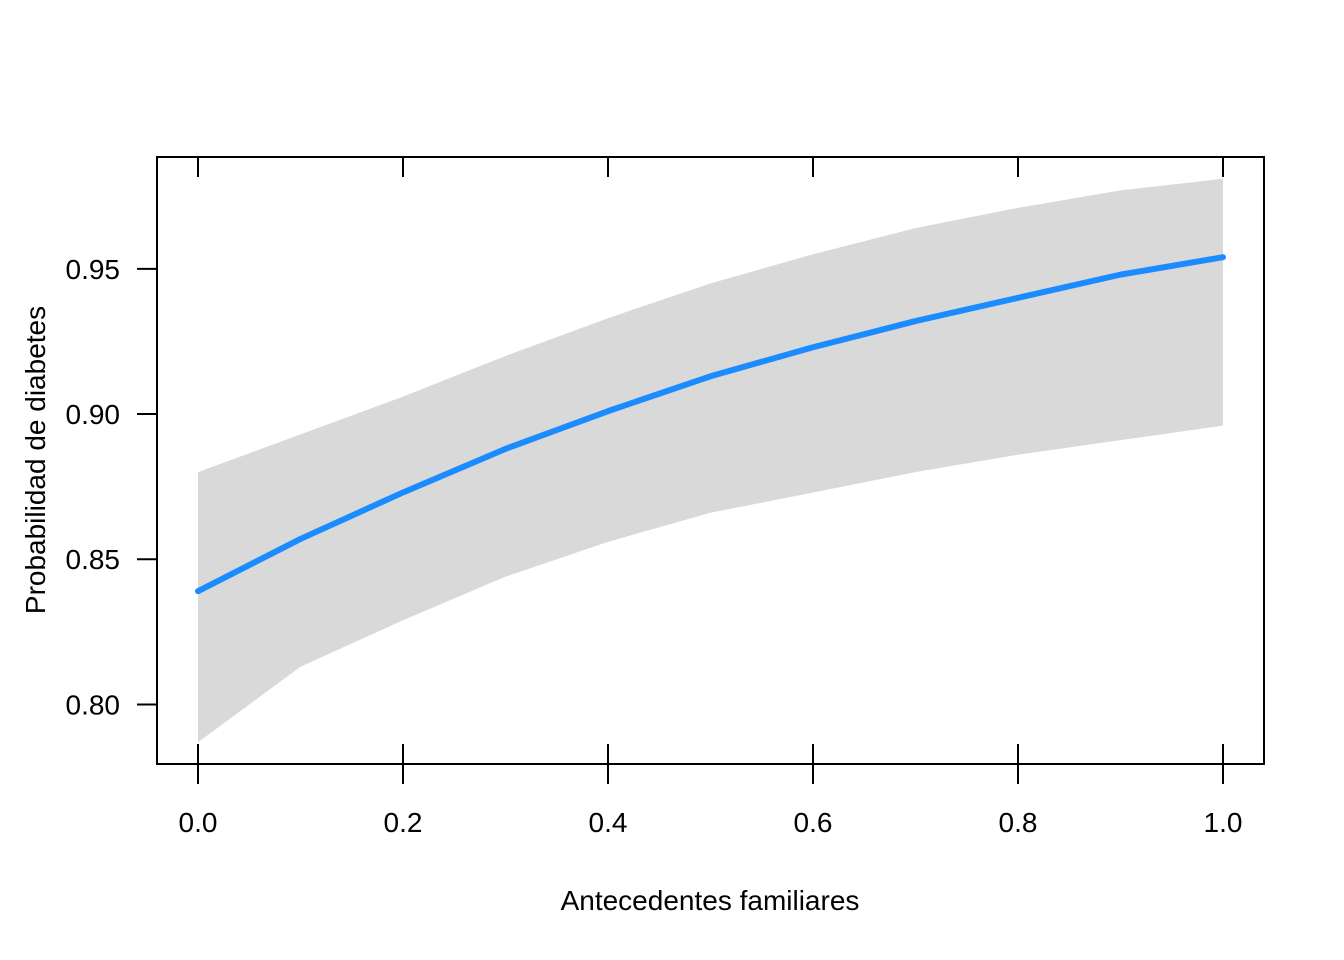 Image resolution: width=1344 pixels, height=960 pixels. What do you see at coordinates (93, 414) in the screenshot?
I see `y-tick-label: 0.90` at bounding box center [93, 414].